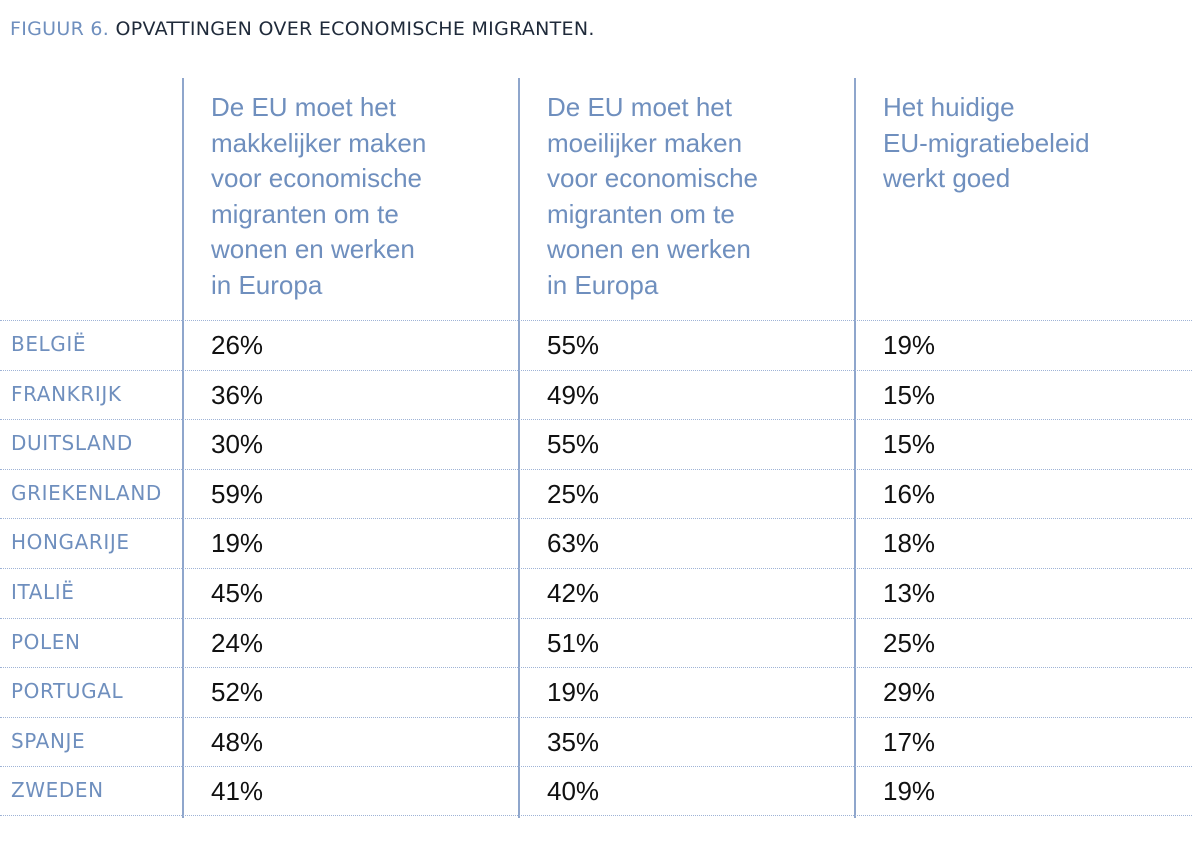 The image size is (1200, 845). What do you see at coordinates (573, 543) in the screenshot?
I see `table-cell-value: 63%` at bounding box center [573, 543].